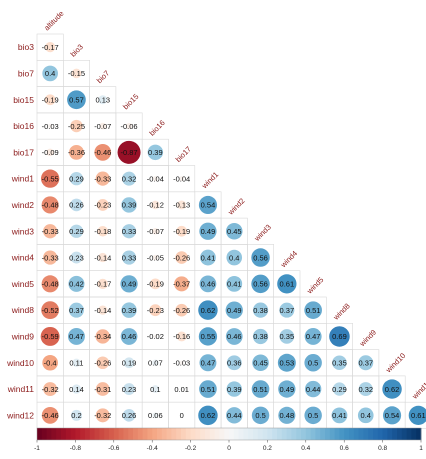 Image resolution: width=426 pixels, height=459 pixels. Describe the element at coordinates (129, 178) in the screenshot. I see `correlation-value-label: 0.32` at that location.